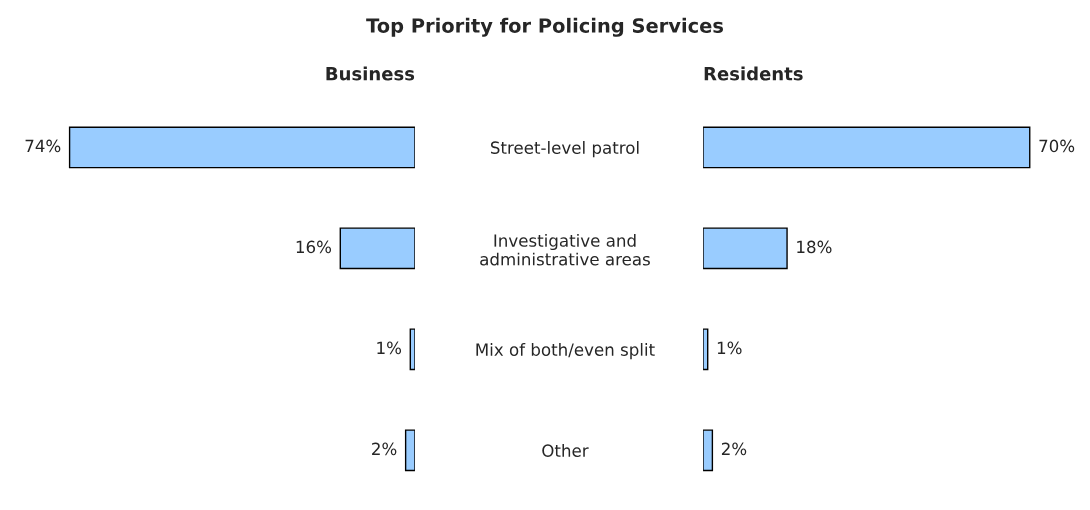 The width and height of the screenshot is (1090, 510). I want to click on data-label: 16%, so click(314, 247).